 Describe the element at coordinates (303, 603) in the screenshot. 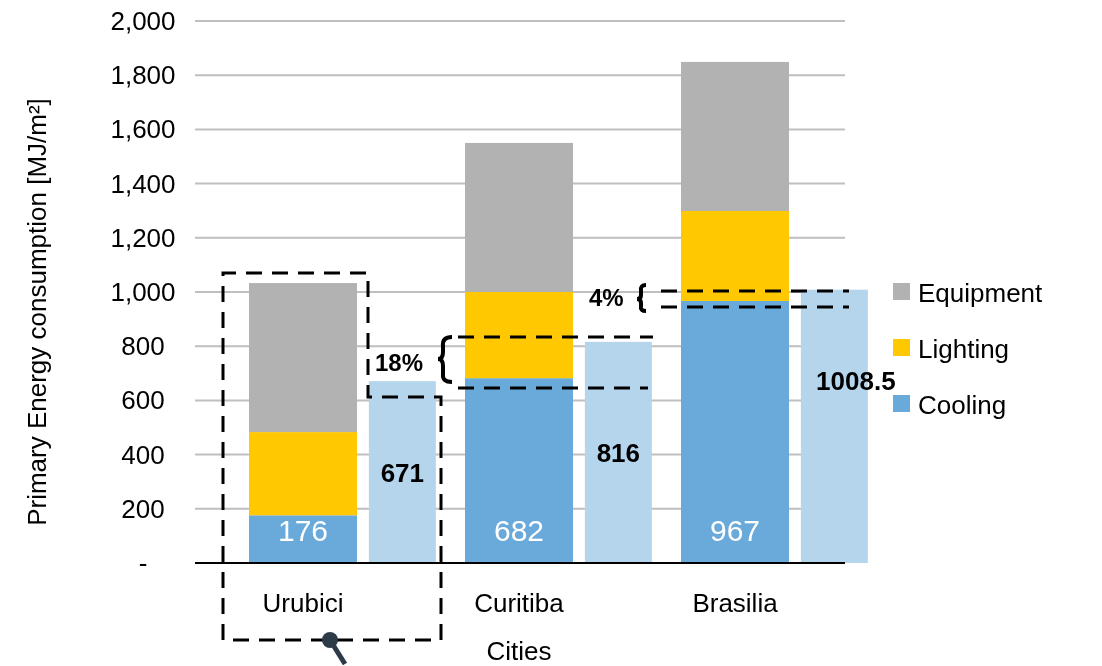

I see `x-tick-label: Urubici` at that location.